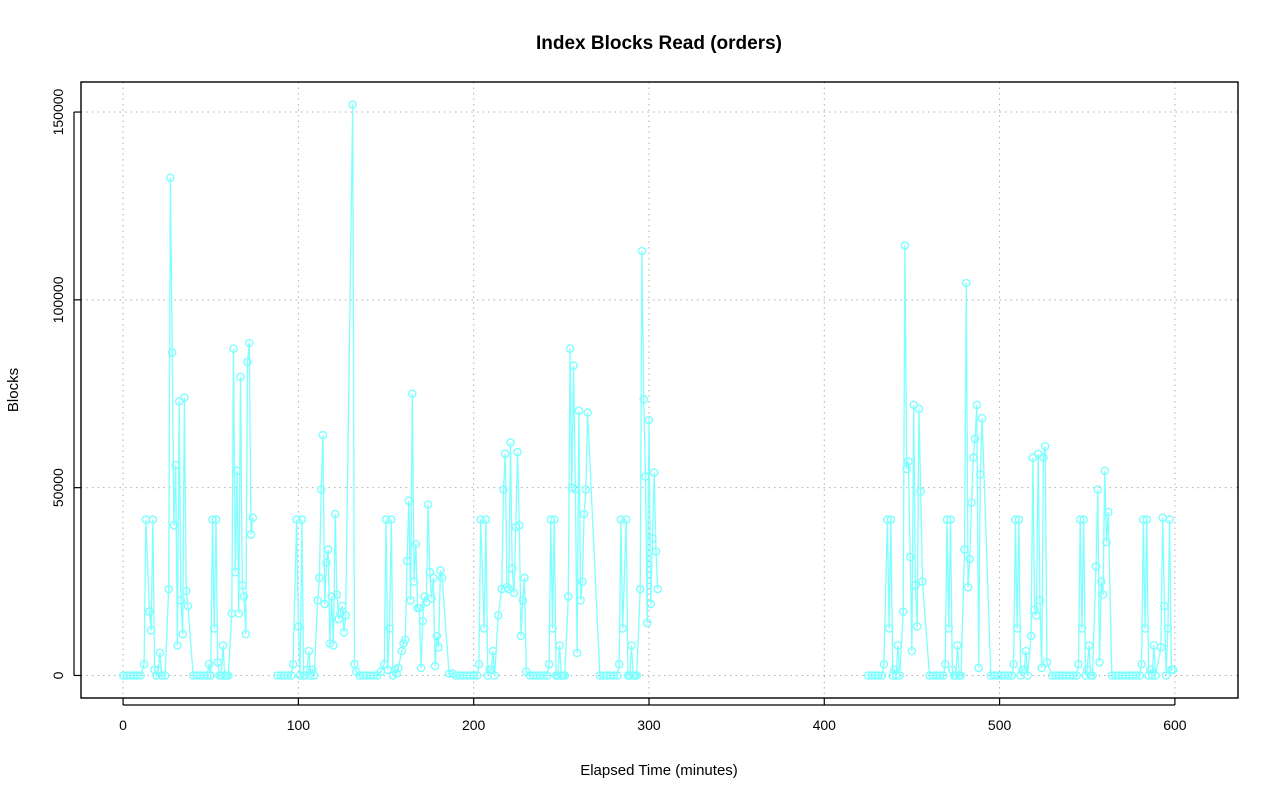  I want to click on x-tick-label: 200, so click(474, 725).